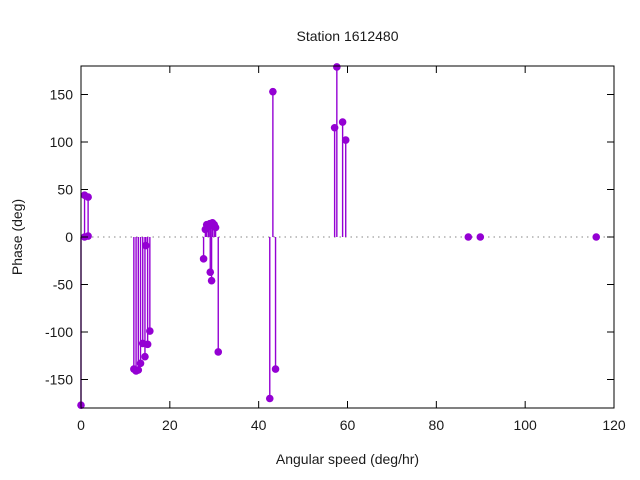  Describe the element at coordinates (59, 380) in the screenshot. I see `y-tick-label: -150` at that location.